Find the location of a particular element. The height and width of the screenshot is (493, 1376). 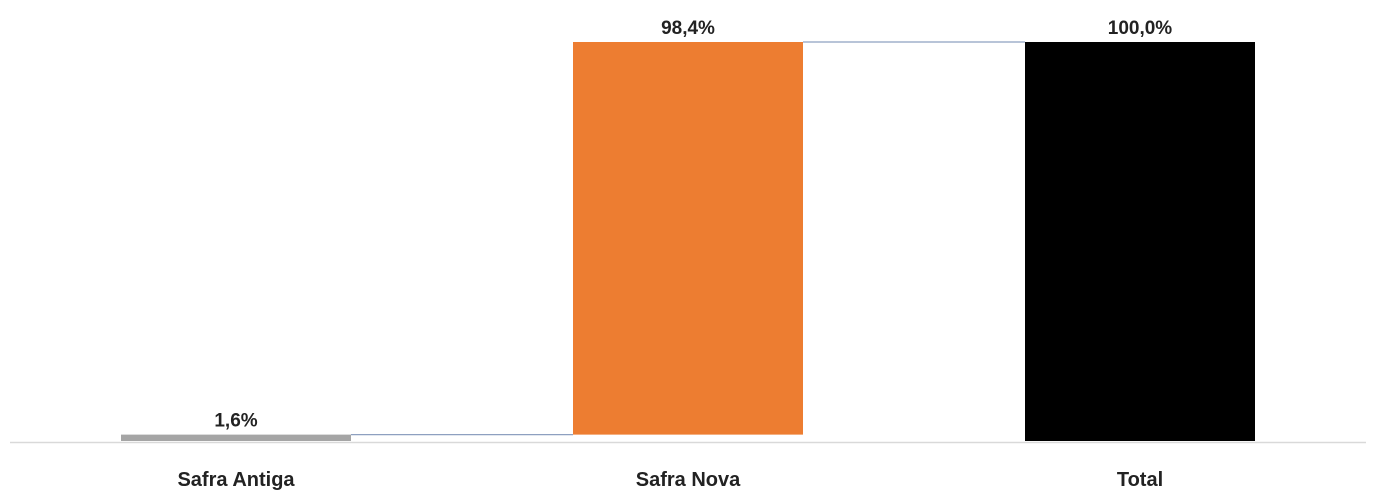

bar-total is located at coordinates (1140, 241).